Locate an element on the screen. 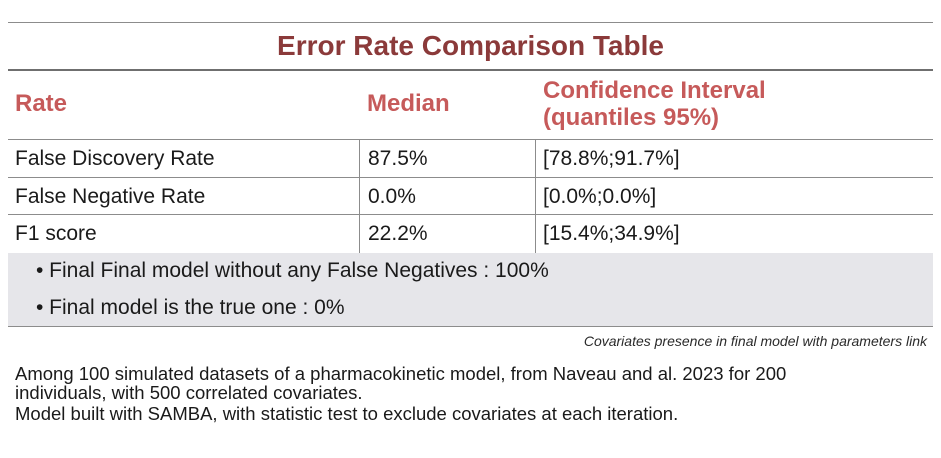 This screenshot has height=458, width=941. row-ci-value: [0.0%;0.0%] is located at coordinates (600, 196).